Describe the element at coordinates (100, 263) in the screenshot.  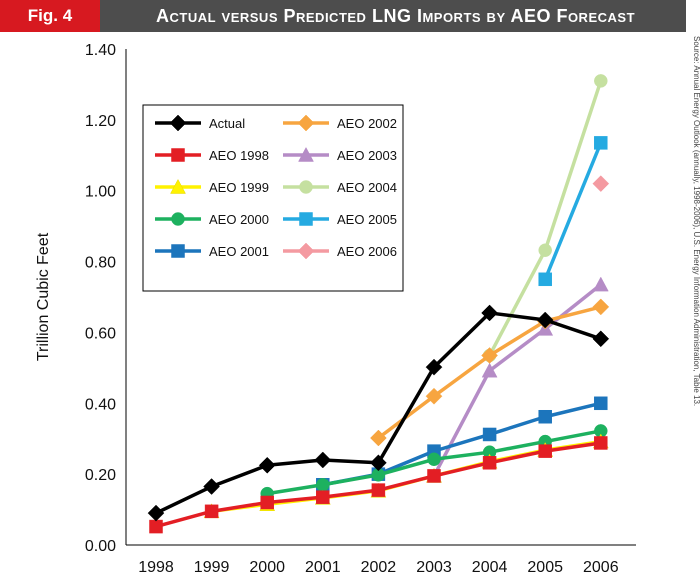
I see `y-tick-label: 0.80` at that location.